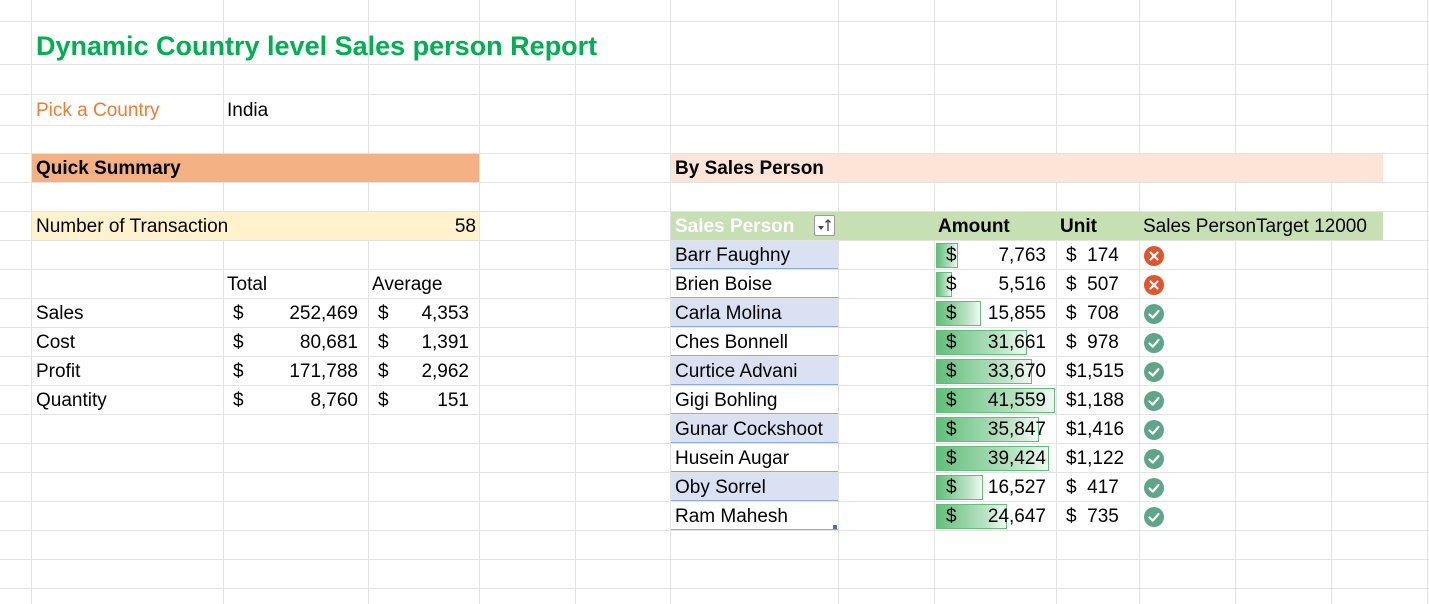 This screenshot has height=604, width=1429. Describe the element at coordinates (323, 371) in the screenshot. I see `summary-total-value: 171,788` at that location.